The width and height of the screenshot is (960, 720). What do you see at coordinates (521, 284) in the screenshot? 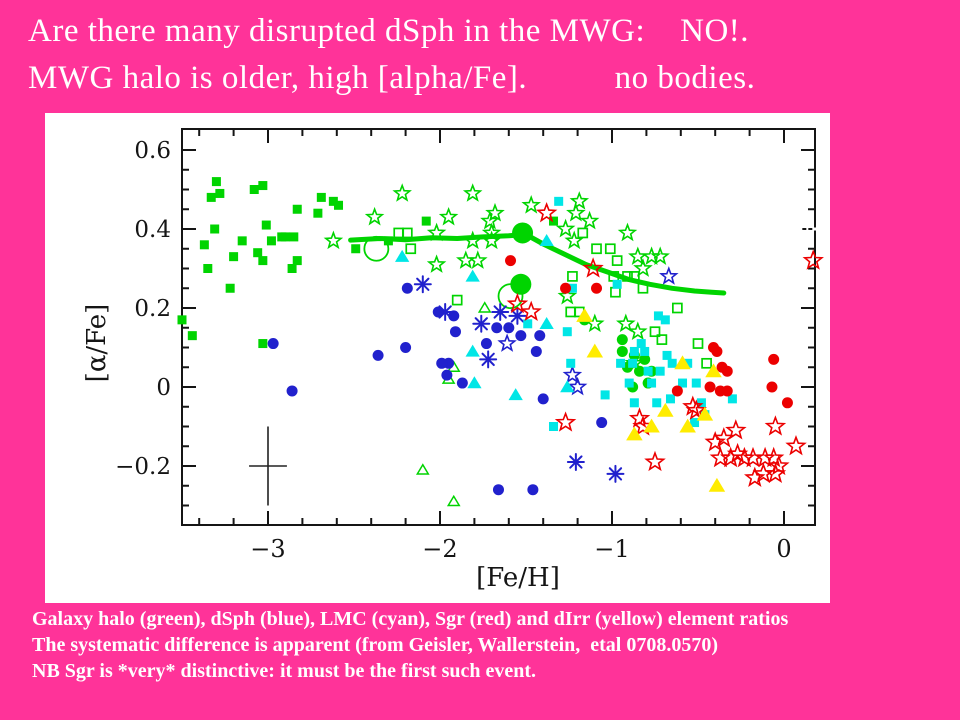
I see `green-large-filled-circles` at bounding box center [521, 284].